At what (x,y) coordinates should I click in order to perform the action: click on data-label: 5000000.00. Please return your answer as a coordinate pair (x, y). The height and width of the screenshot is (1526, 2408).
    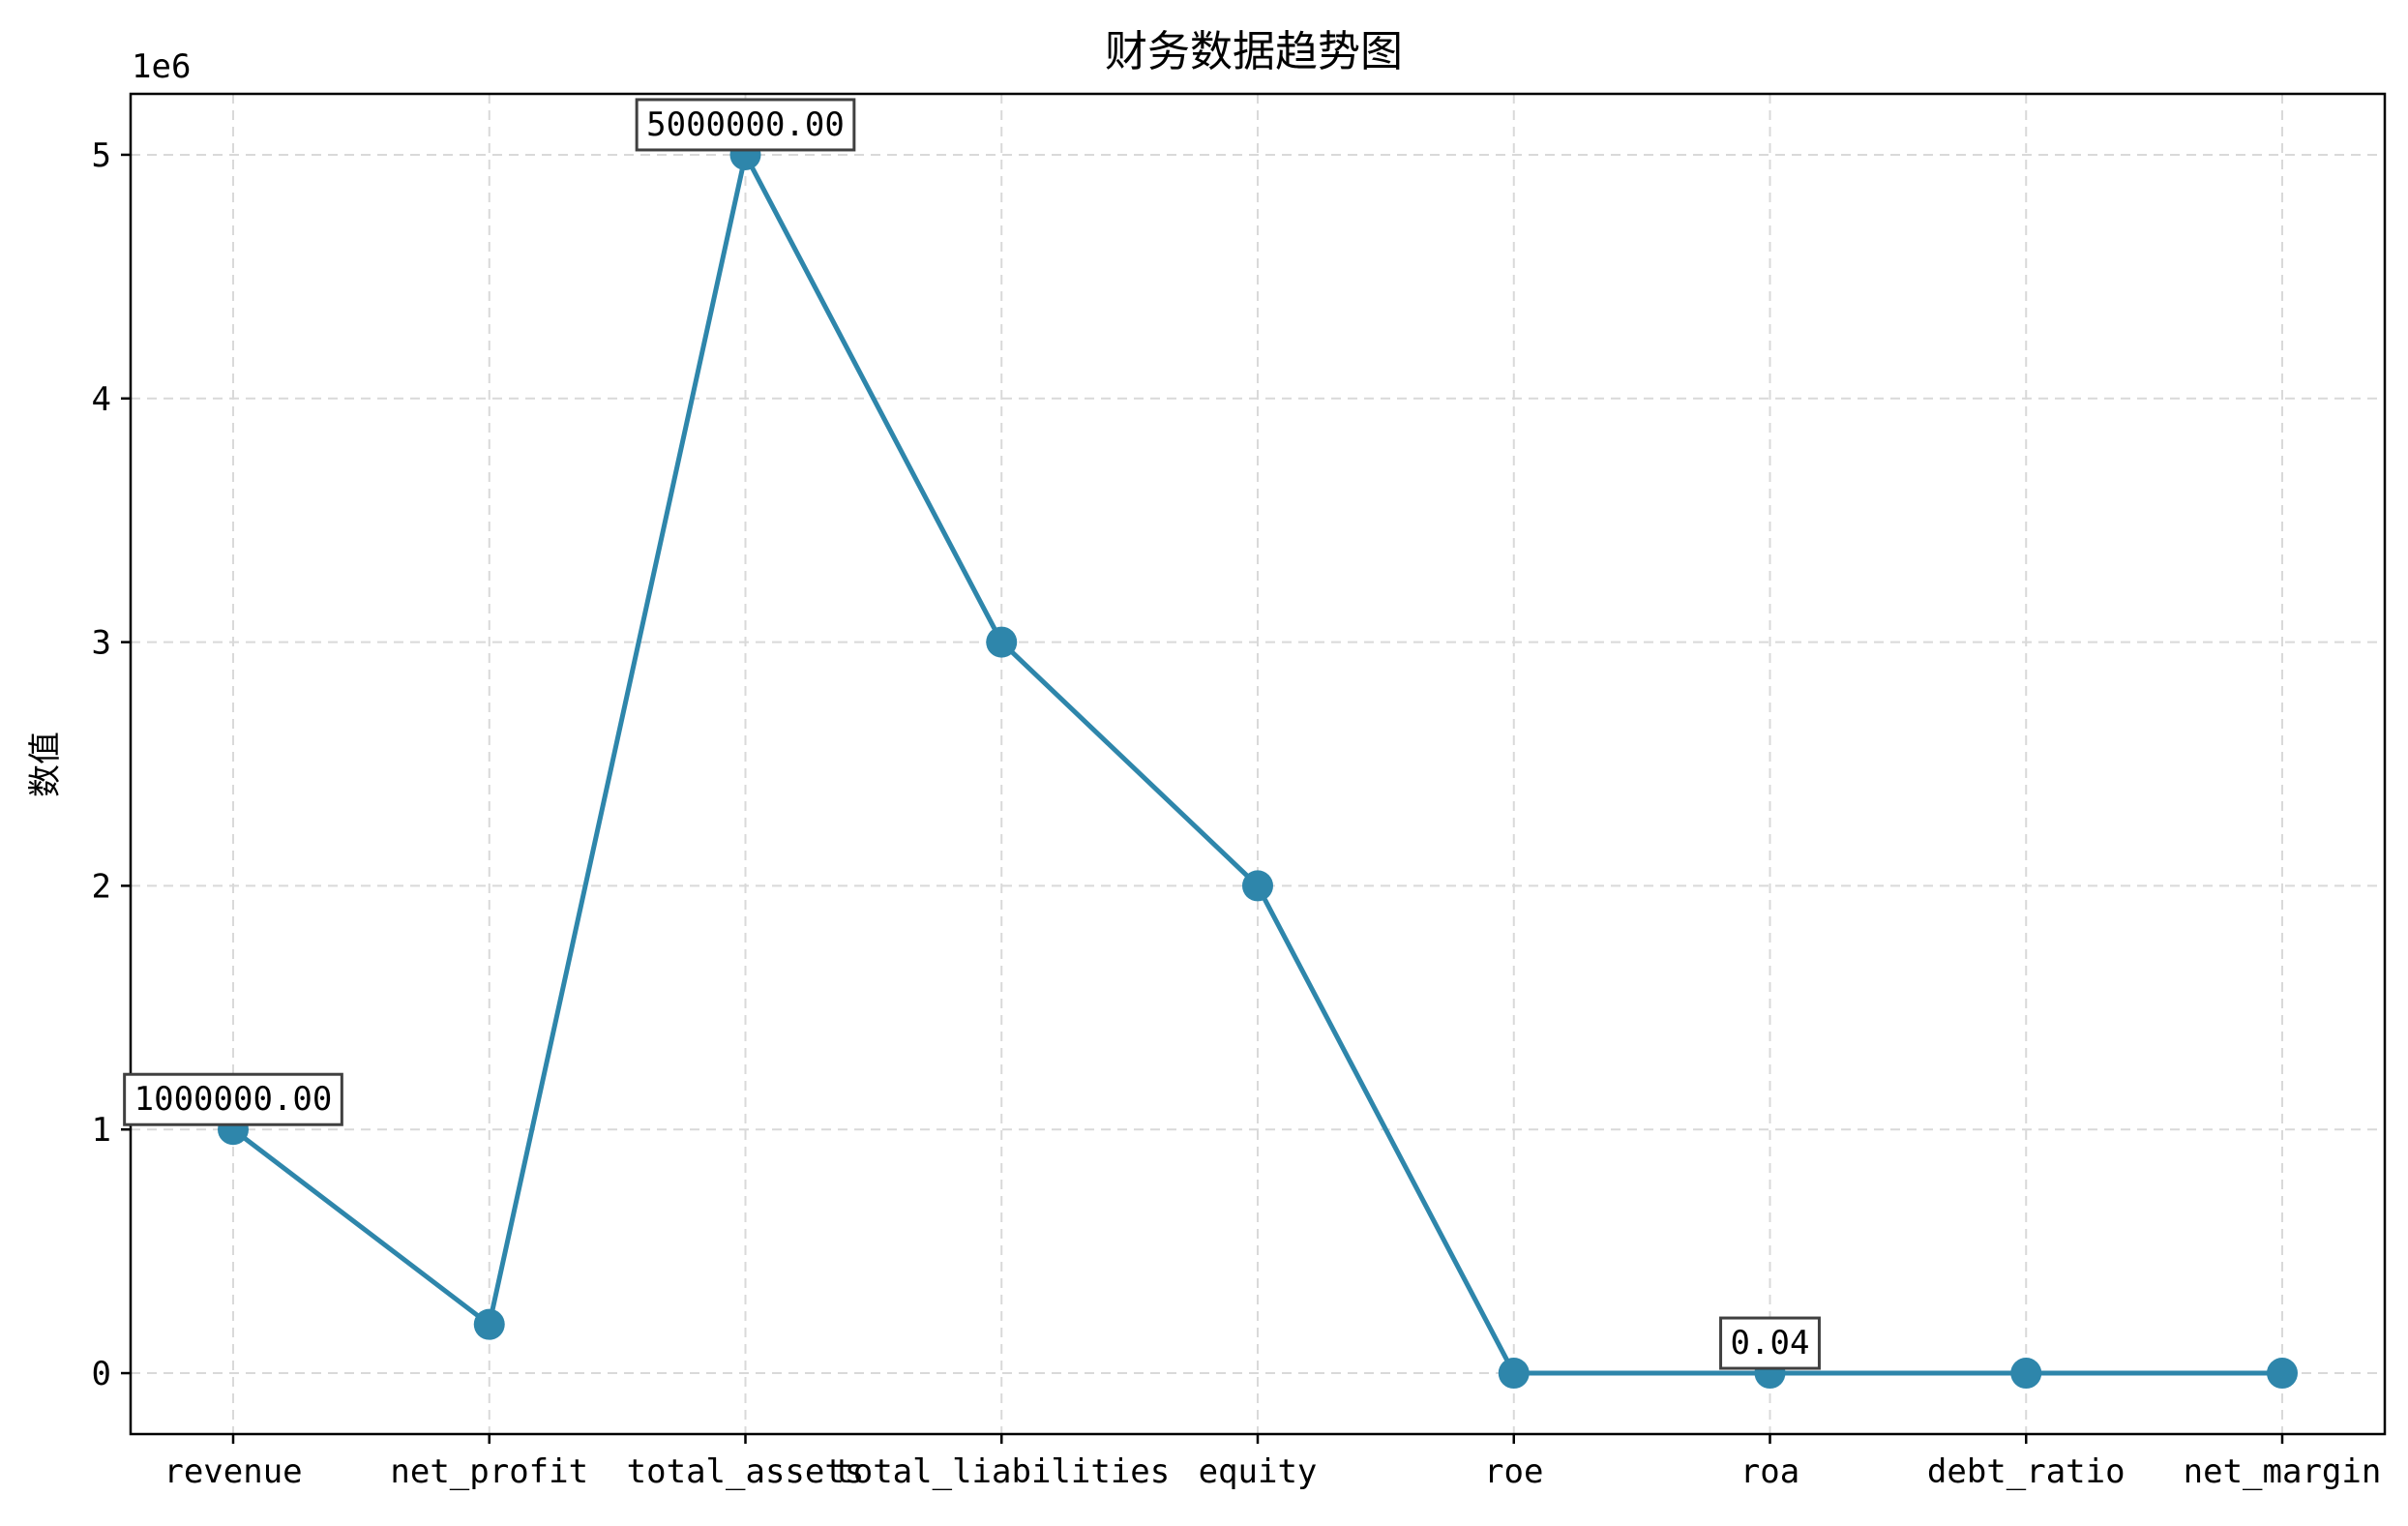
    Looking at the image, I should click on (745, 125).